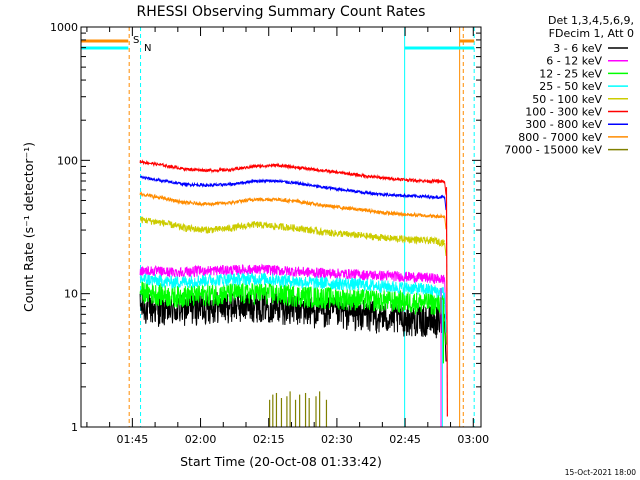 This screenshot has width=640, height=480. I want to click on legend-label-6: 300 - 800 keV, so click(563, 124).